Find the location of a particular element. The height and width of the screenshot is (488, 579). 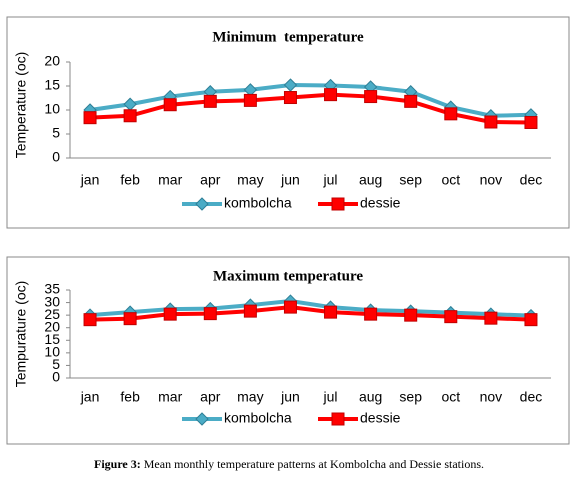

y-tick-label: 25 is located at coordinates (52, 314).